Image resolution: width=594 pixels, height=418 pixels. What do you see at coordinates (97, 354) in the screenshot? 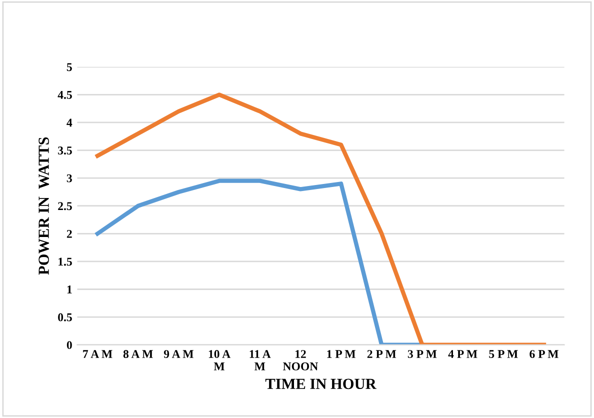
I see `x-tick-label: 7 A M` at bounding box center [97, 354].